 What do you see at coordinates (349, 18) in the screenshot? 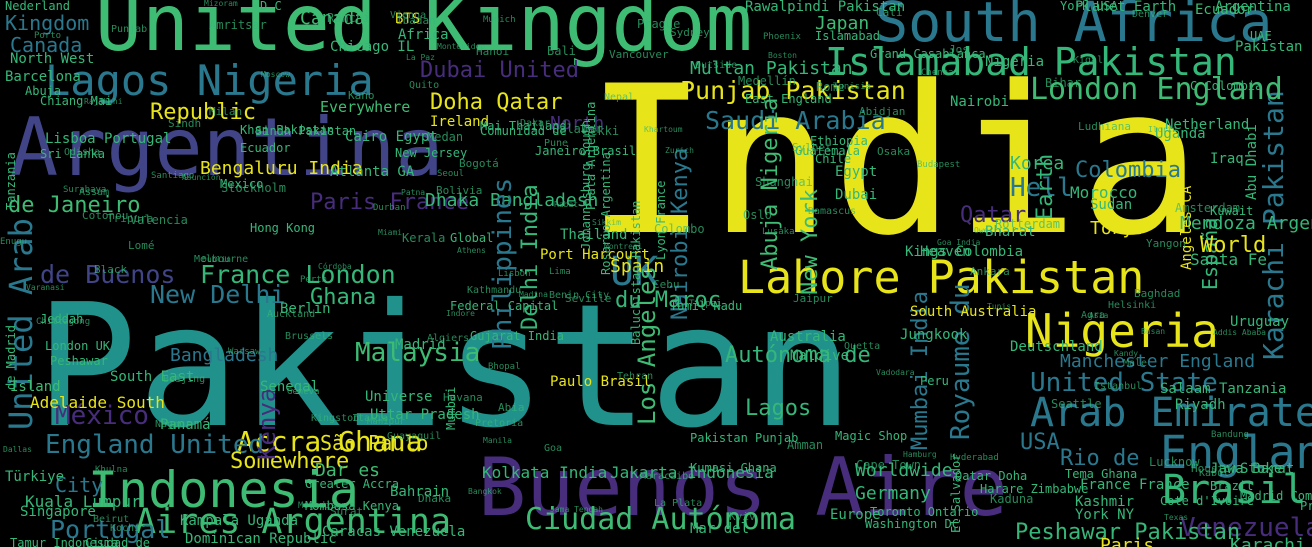
I see `cloud-word: Ranchi` at bounding box center [349, 18].